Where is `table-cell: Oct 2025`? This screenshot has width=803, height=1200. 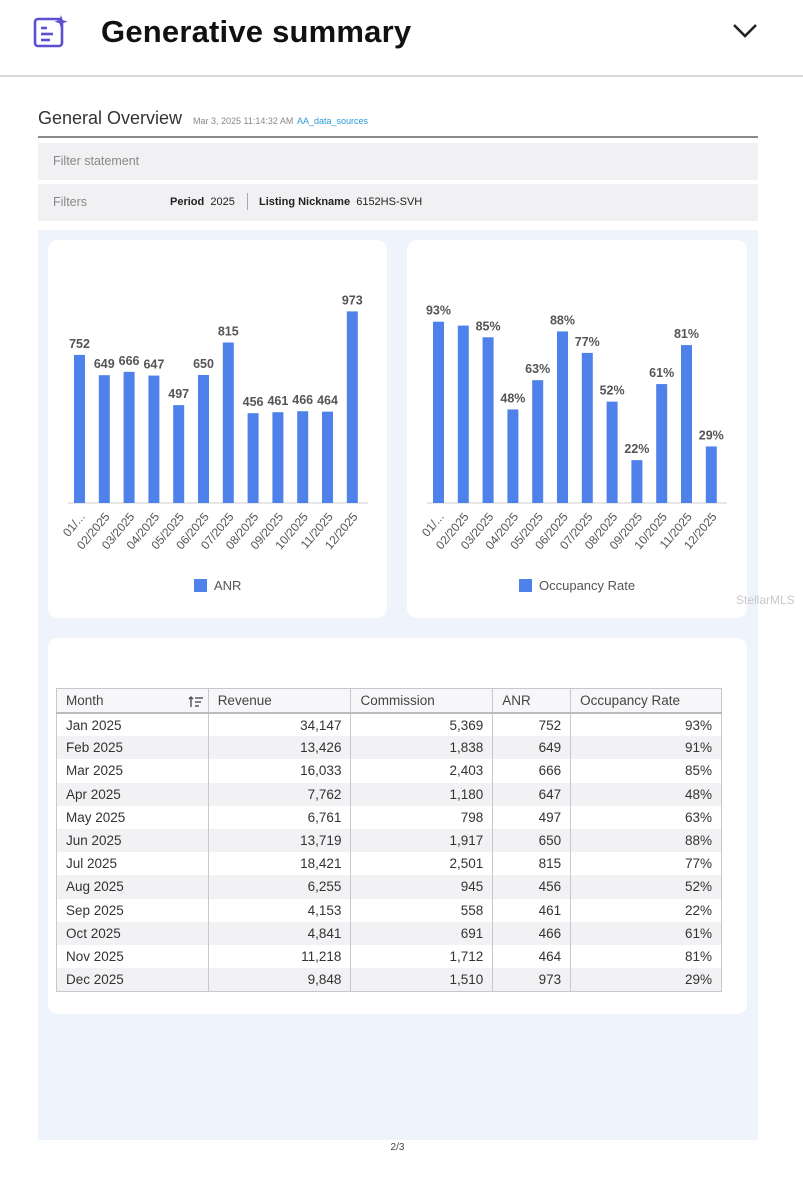
table-cell: Oct 2025 is located at coordinates (132, 933).